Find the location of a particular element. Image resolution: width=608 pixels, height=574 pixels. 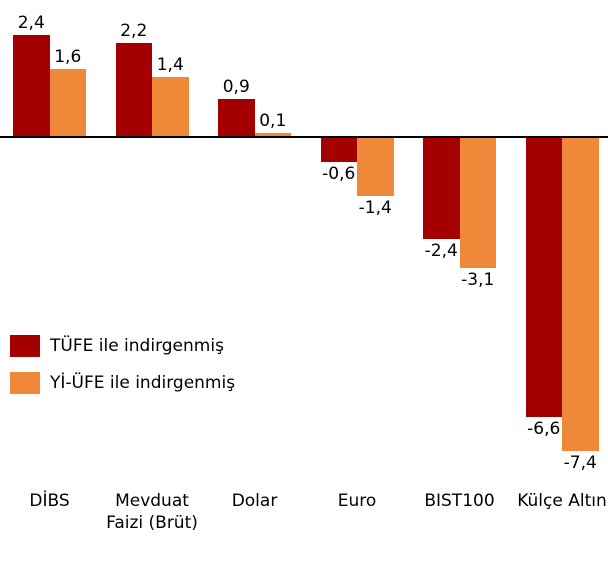

value-label: 1,6 is located at coordinates (68, 56).